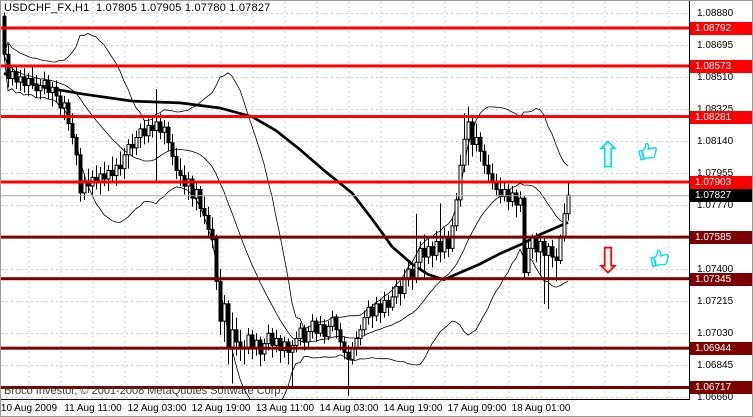  What do you see at coordinates (715, 13) in the screenshot?
I see `price-tick-label: 1.08880` at bounding box center [715, 13].